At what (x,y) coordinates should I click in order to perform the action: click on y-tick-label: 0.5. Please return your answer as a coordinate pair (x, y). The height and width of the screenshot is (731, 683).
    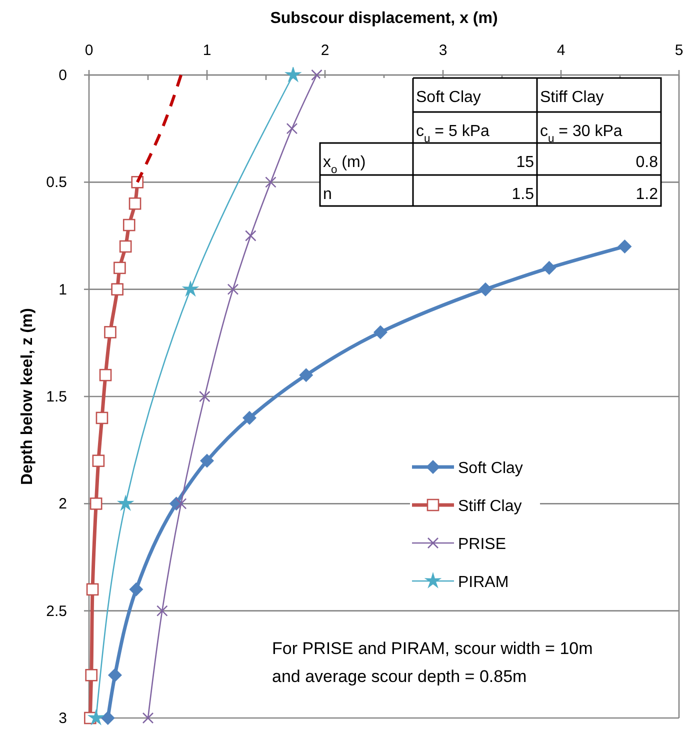
    Looking at the image, I should click on (56, 183).